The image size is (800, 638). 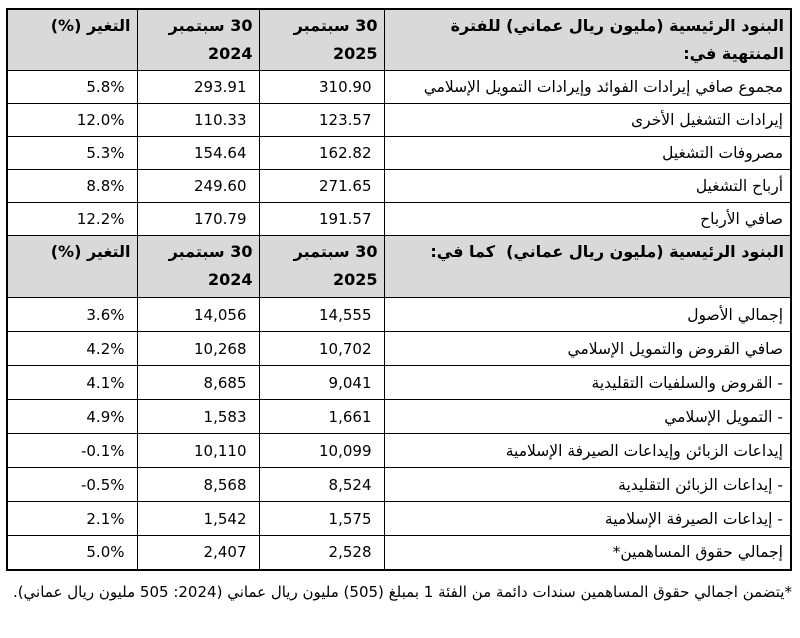 What do you see at coordinates (198, 348) in the screenshot?
I see `value-2024: 10,268` at bounding box center [198, 348].